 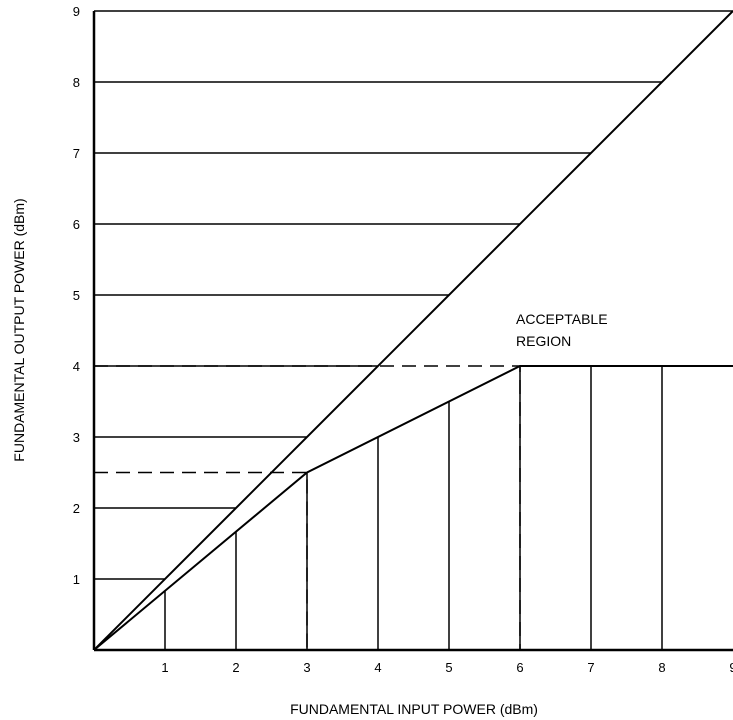 I want to click on x-tick-label: 4, so click(x=377, y=667).